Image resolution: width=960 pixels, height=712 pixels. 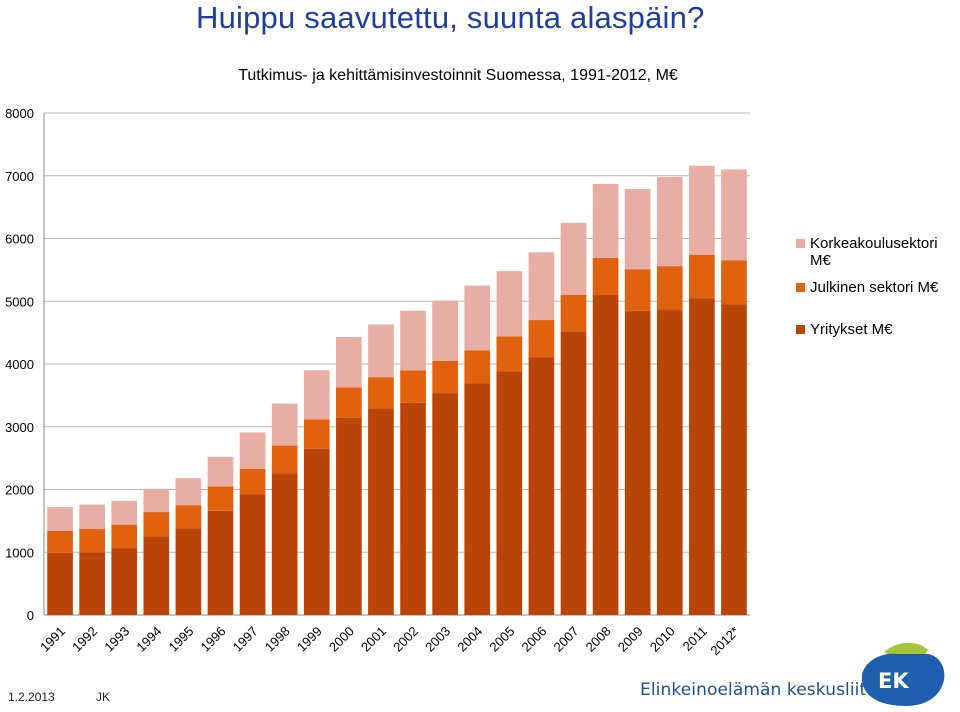 I want to click on x-tick-label: 2004, so click(x=469, y=639).